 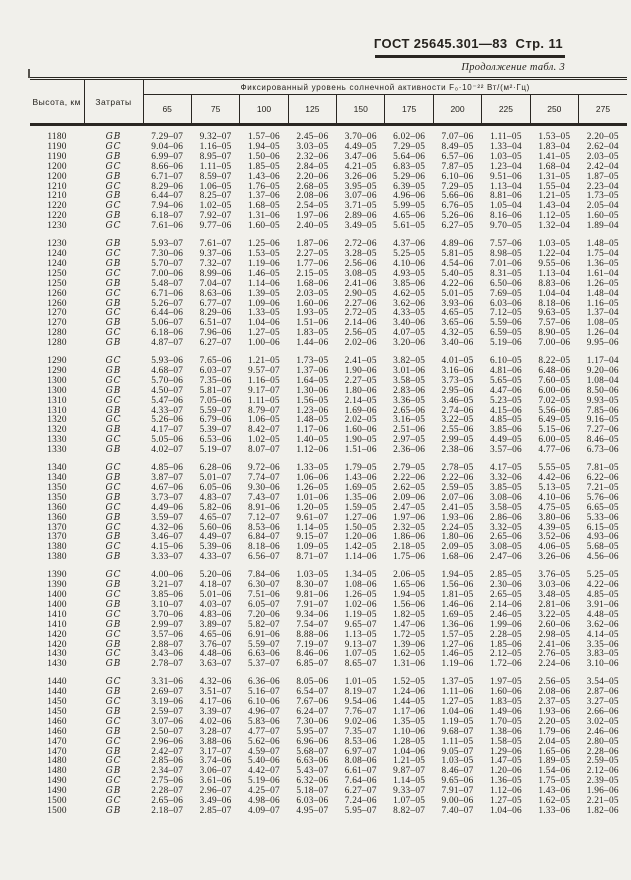 I want to click on value-cell: 7.12–05, so click(x=505, y=313).